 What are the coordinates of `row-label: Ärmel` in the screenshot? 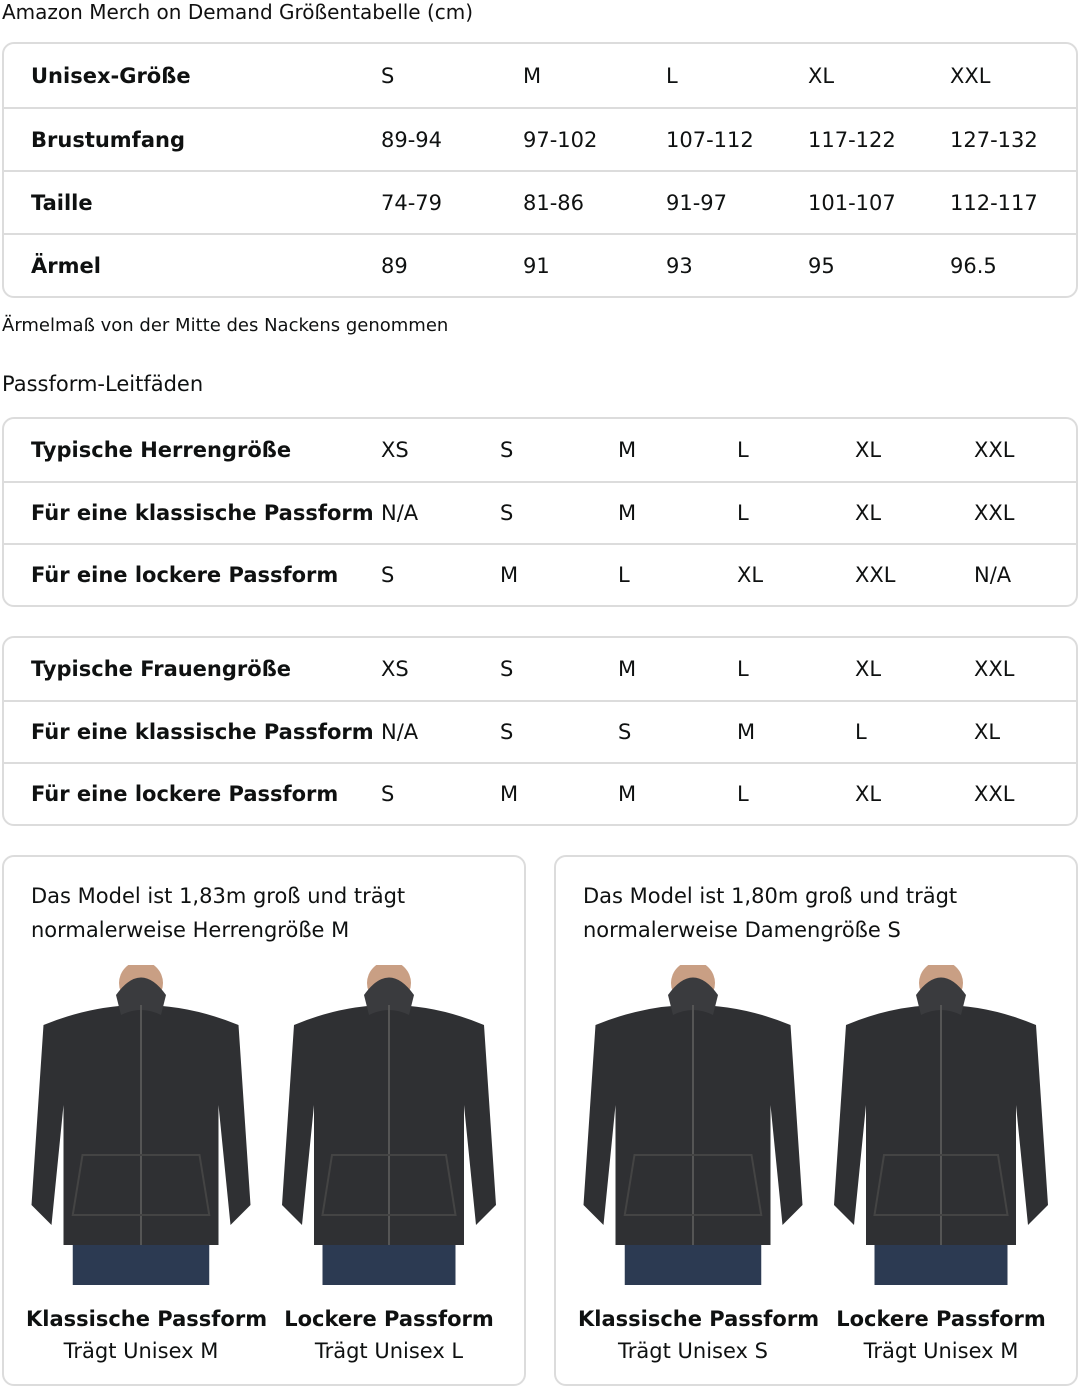 It's located at (66, 265).